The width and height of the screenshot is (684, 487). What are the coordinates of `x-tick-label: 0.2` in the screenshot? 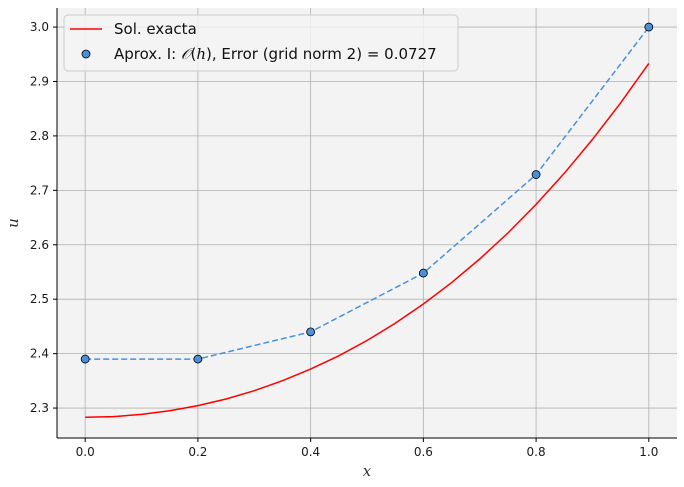 It's located at (197, 452).